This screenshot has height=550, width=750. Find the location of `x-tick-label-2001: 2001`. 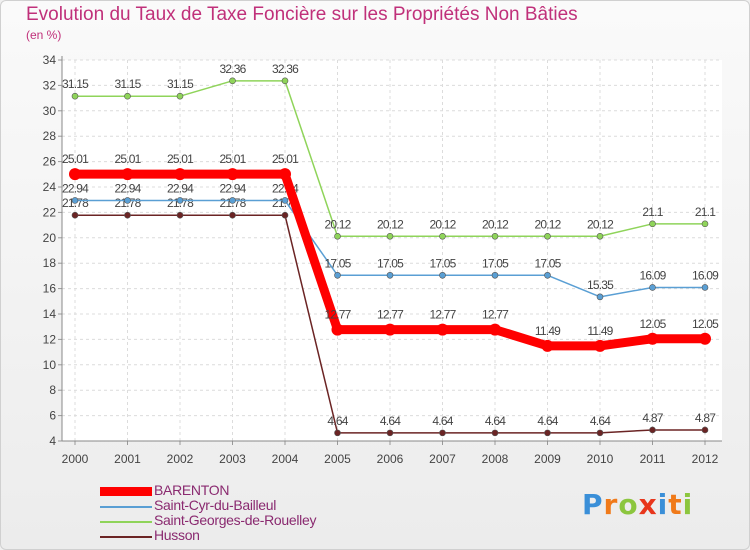

x-tick-label-2001: 2001 is located at coordinates (127, 459).